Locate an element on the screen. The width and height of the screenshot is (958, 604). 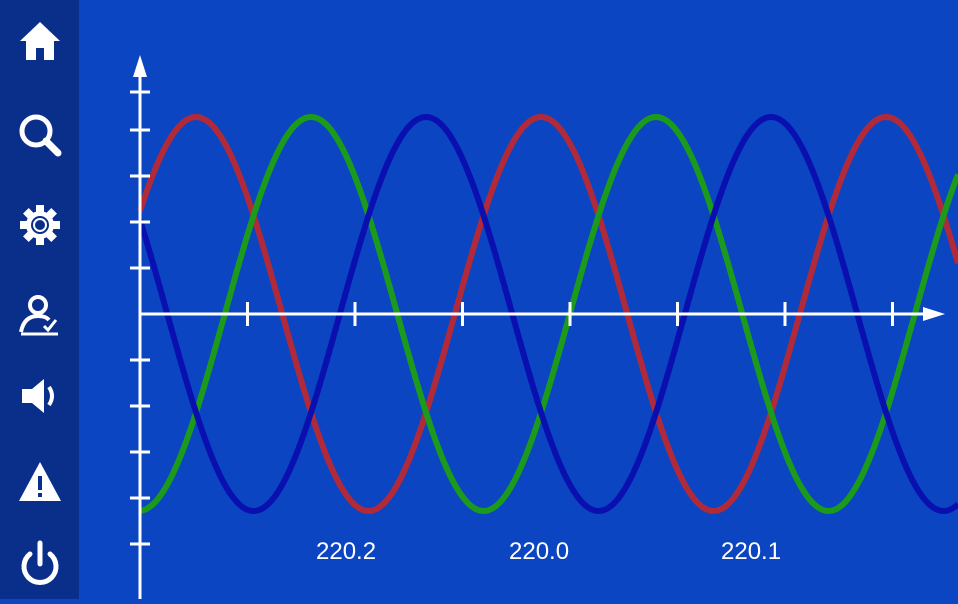
readout-red: 220.2 is located at coordinates (346, 551).